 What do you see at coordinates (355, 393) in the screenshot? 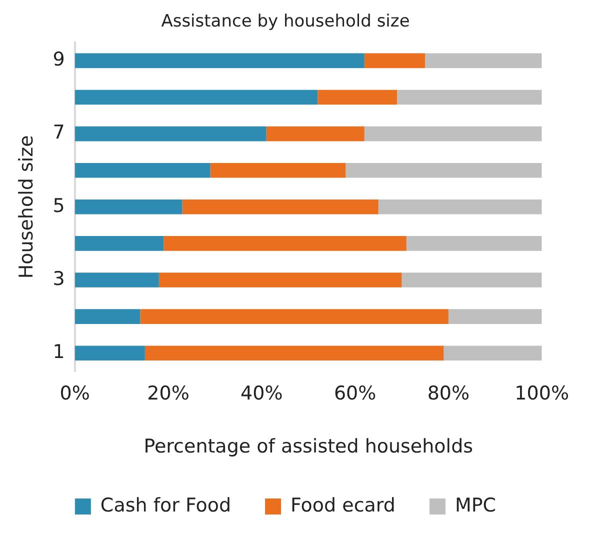
I see `x-tick-label: 60%` at bounding box center [355, 393].